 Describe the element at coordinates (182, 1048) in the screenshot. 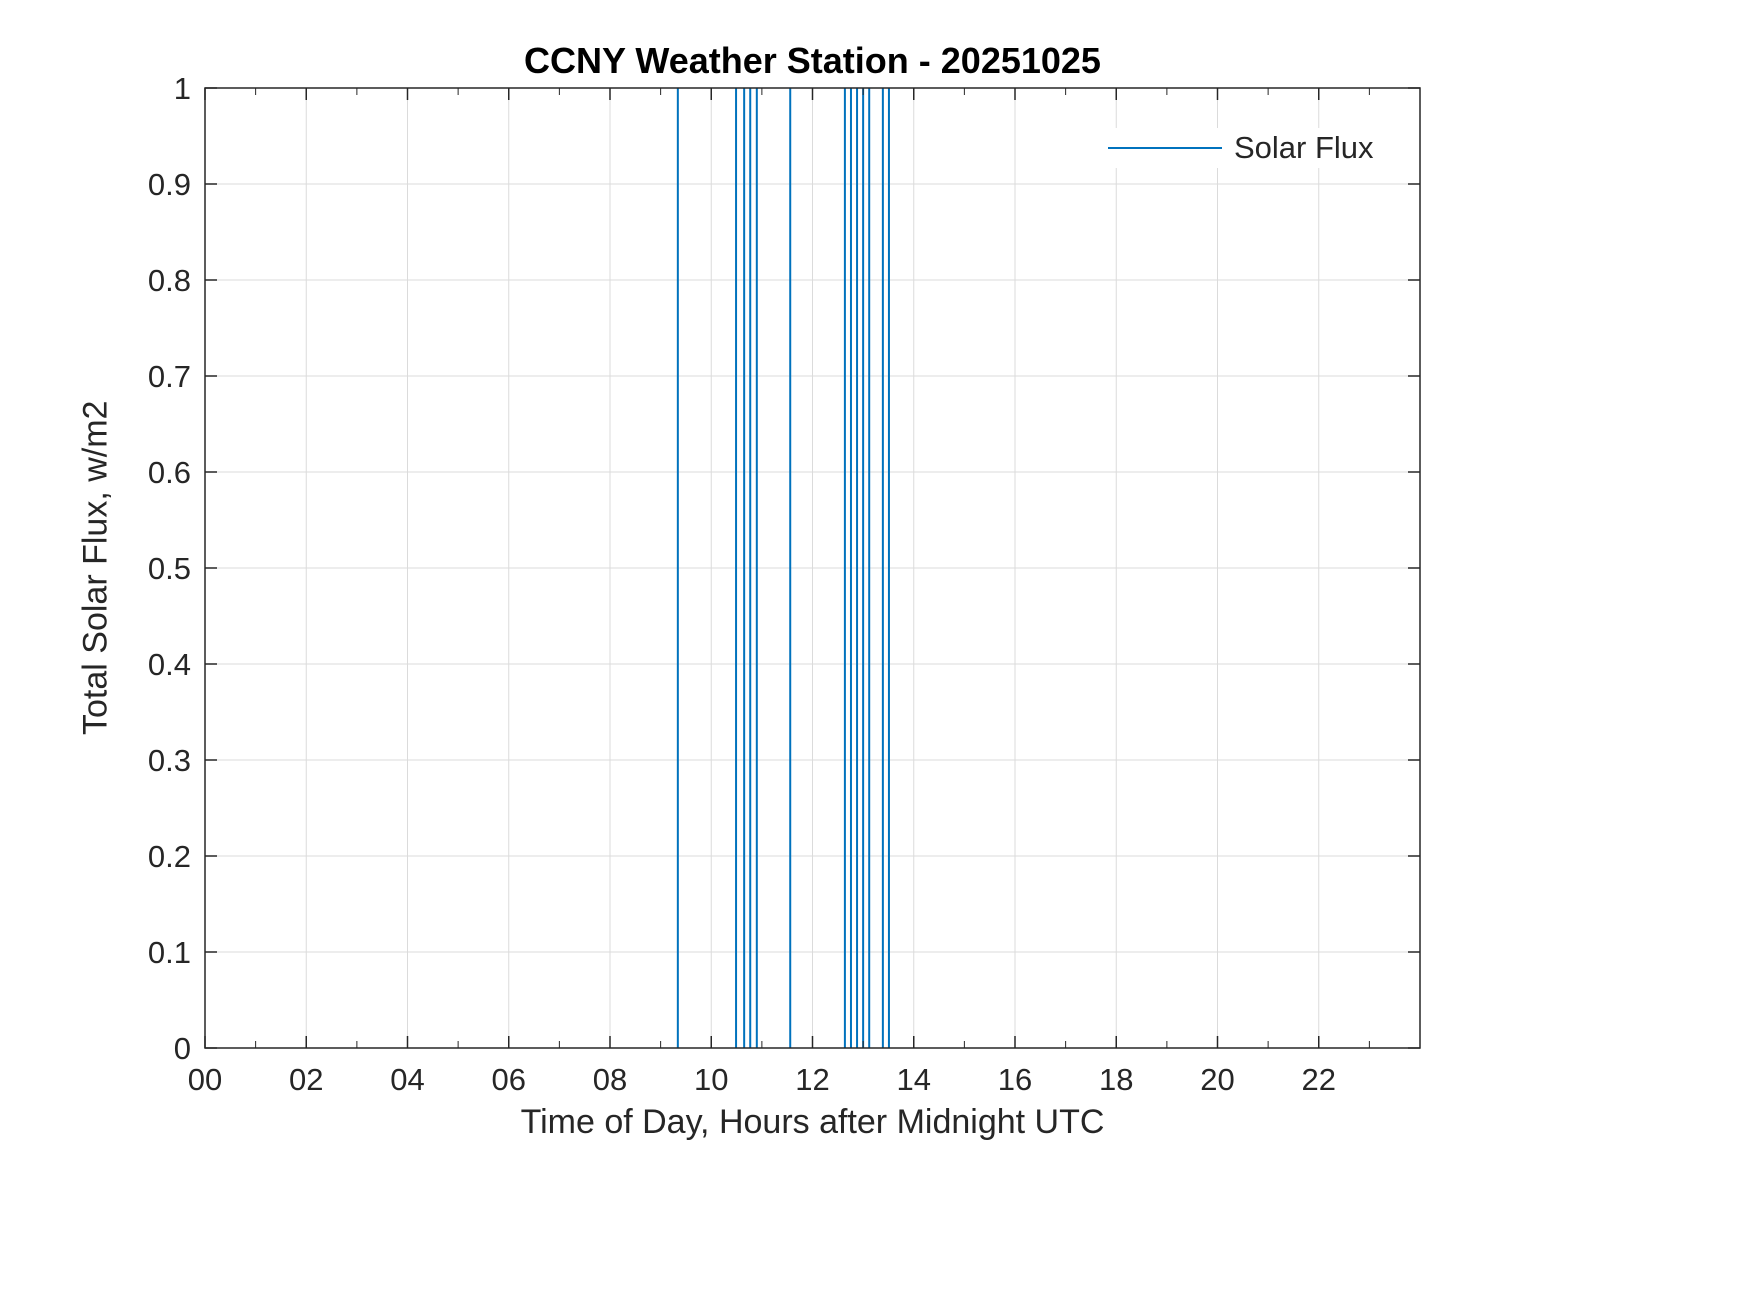

I see `y-tick-label: 0` at that location.